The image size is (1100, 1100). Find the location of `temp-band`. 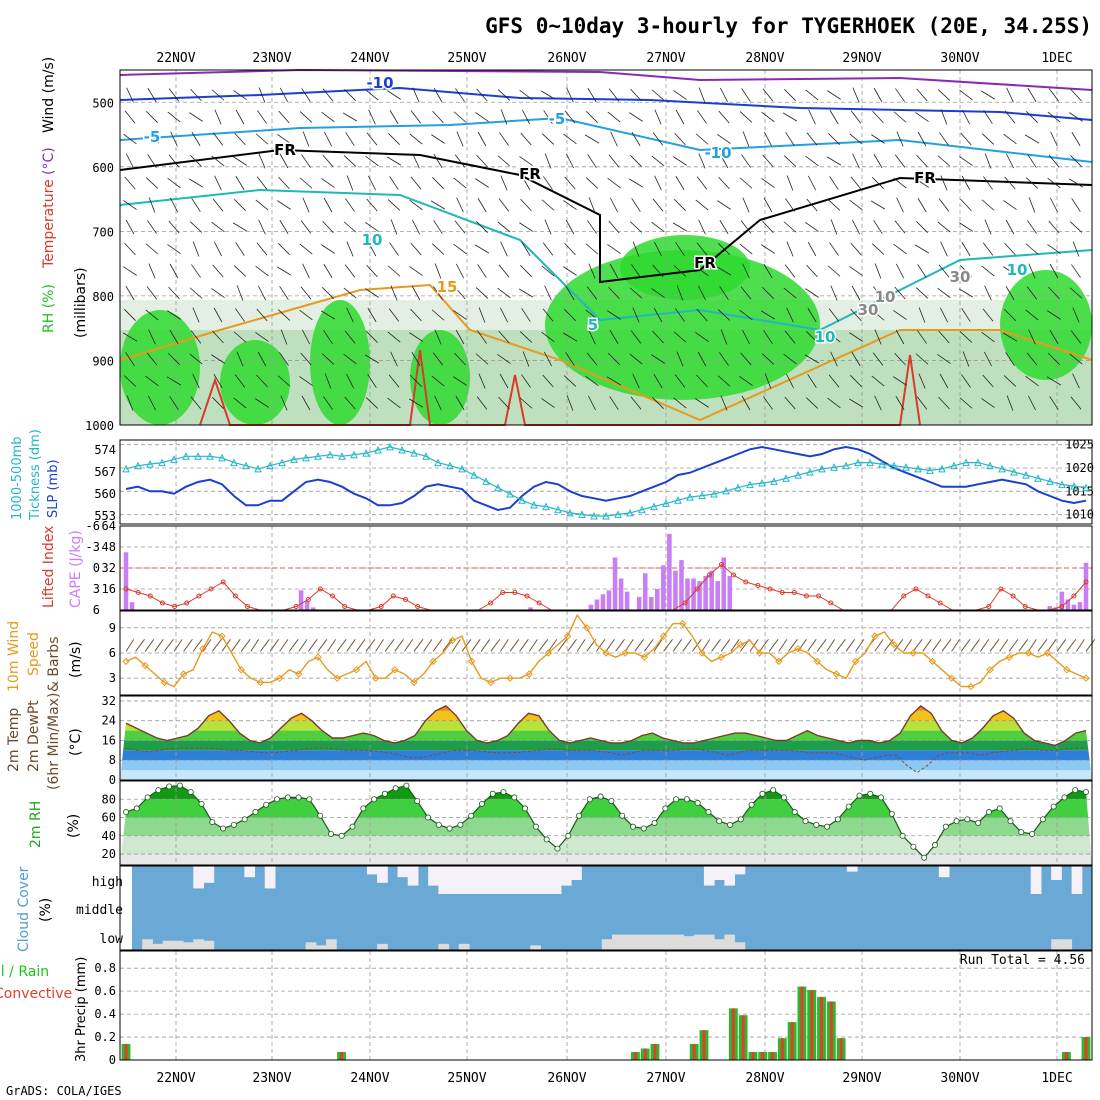

temp-band is located at coordinates (606, 755).